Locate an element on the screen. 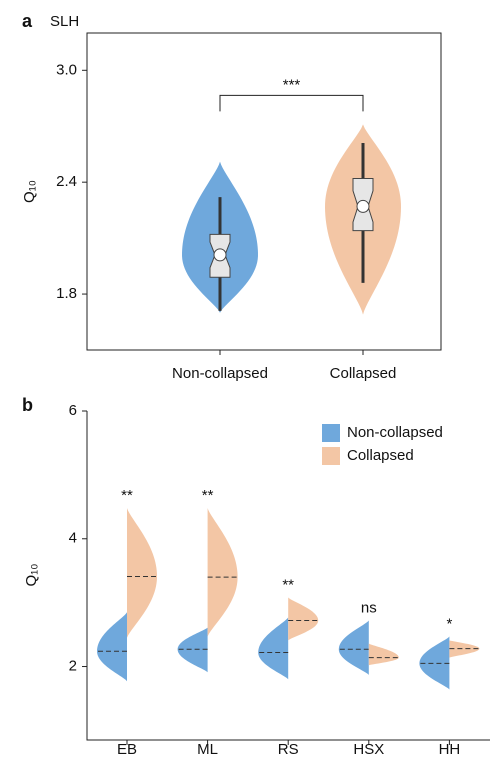 The width and height of the screenshot is (491, 758). x-tick-label: Collapsed is located at coordinates (363, 373).